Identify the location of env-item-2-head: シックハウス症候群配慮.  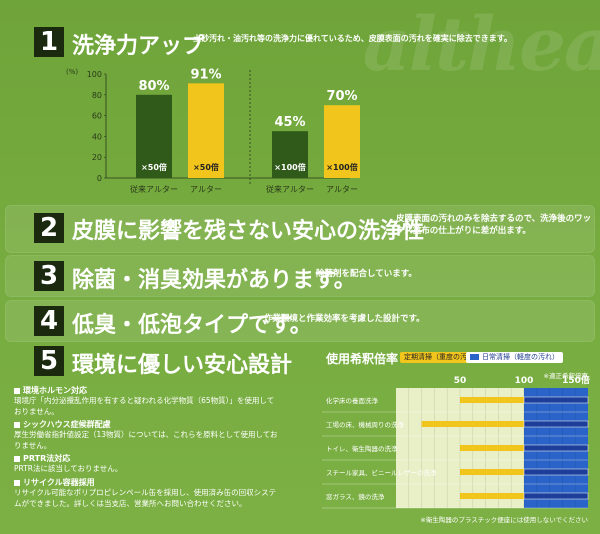
(62, 424).